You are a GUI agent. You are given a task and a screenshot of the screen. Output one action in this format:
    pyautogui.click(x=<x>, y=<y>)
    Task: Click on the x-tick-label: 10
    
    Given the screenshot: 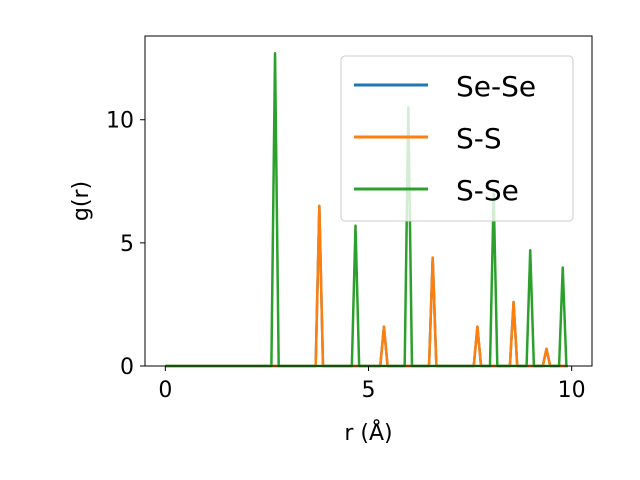 What is the action you would take?
    pyautogui.click(x=572, y=390)
    